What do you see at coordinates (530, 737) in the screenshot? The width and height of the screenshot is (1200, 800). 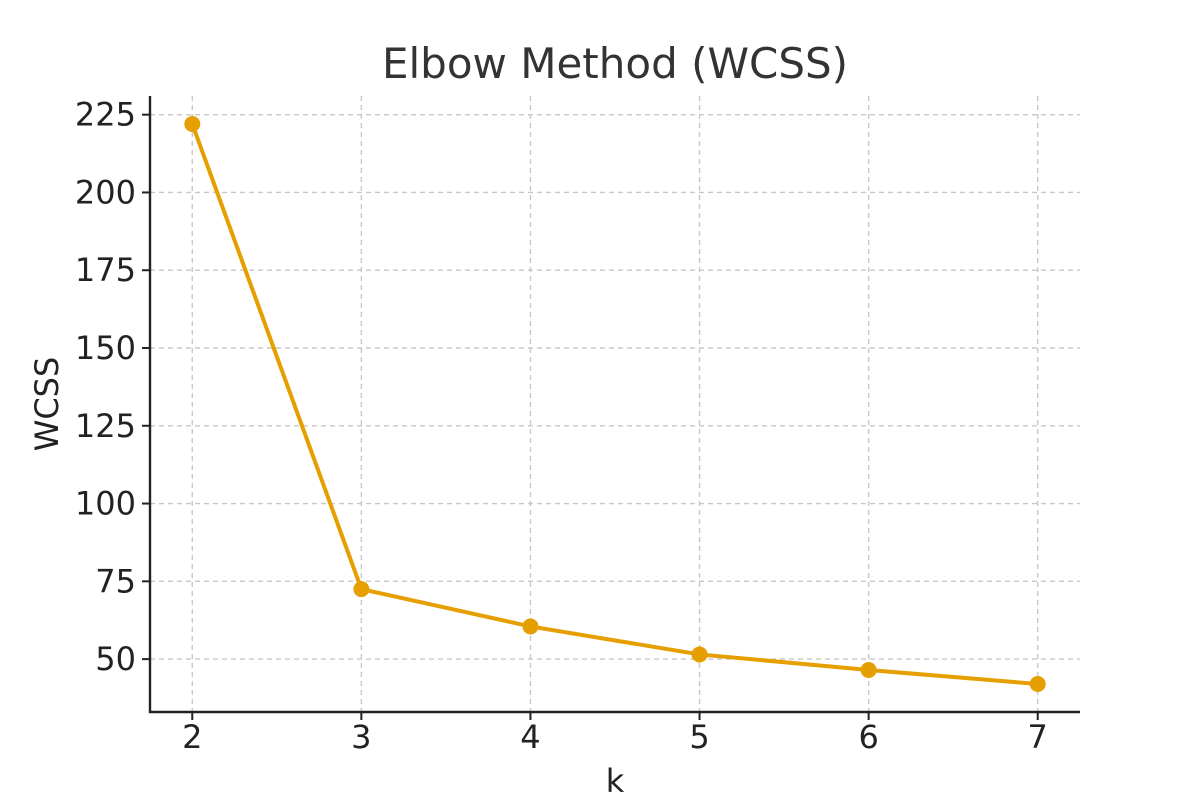 I see `x-tick-label: 4` at bounding box center [530, 737].